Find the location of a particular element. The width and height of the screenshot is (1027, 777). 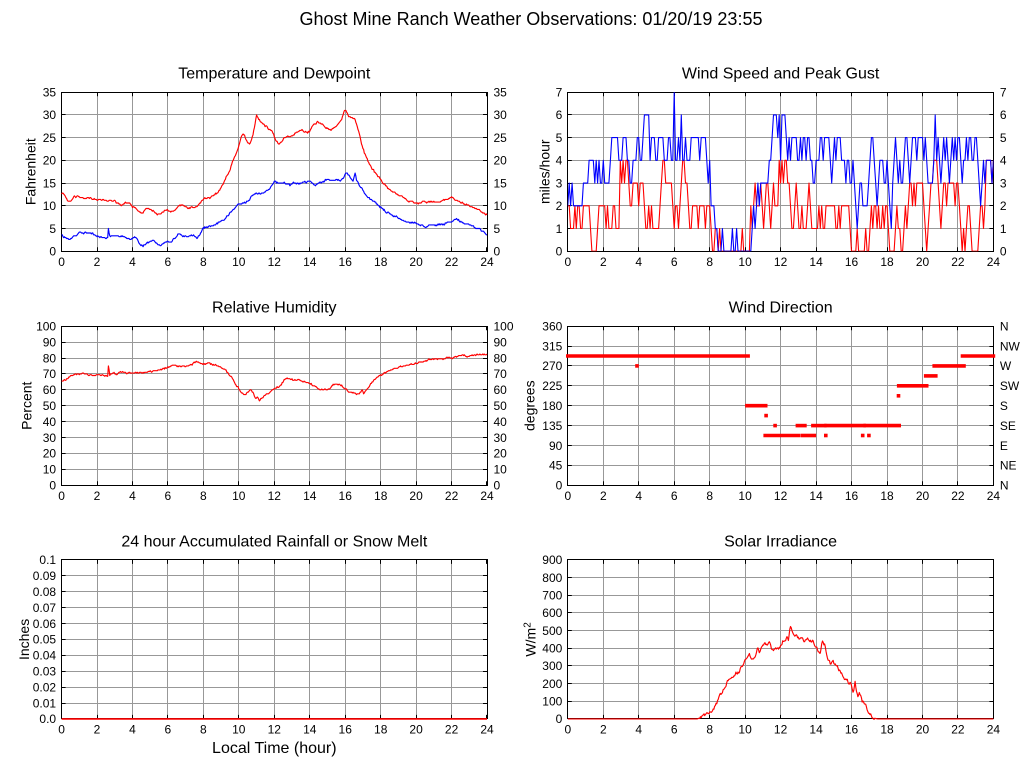

svg-text: 7 is located at coordinates (1003, 93).